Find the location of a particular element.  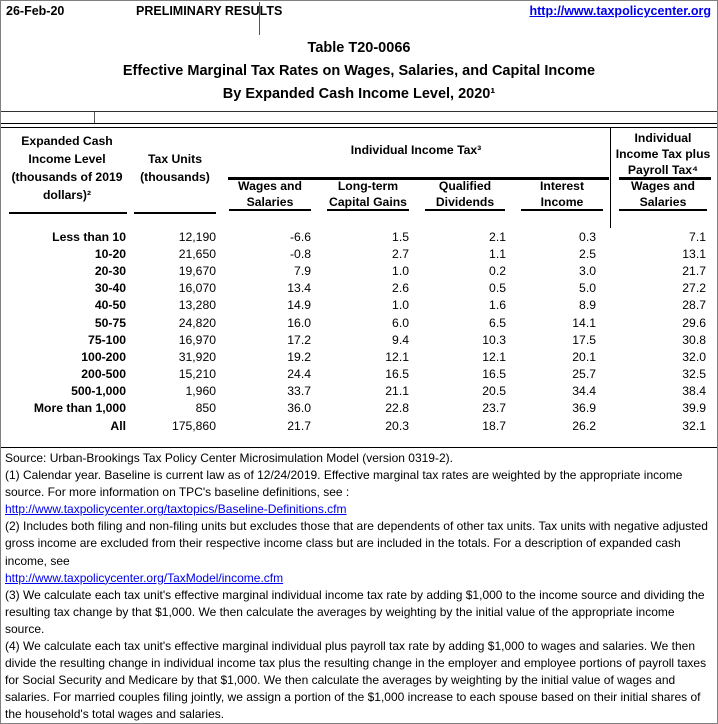

table-row: 30-40 16,070 13.4 2.6 0.5 5.0 27.2 is located at coordinates (360, 288).